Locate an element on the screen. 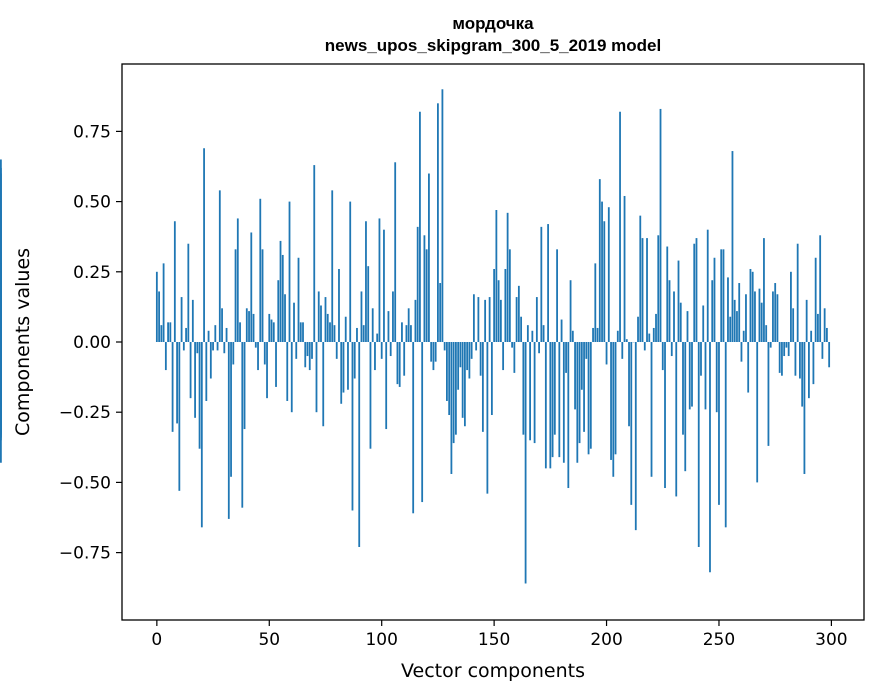 The image size is (880, 696). y-tick-label: −0.50 is located at coordinates (85, 483).